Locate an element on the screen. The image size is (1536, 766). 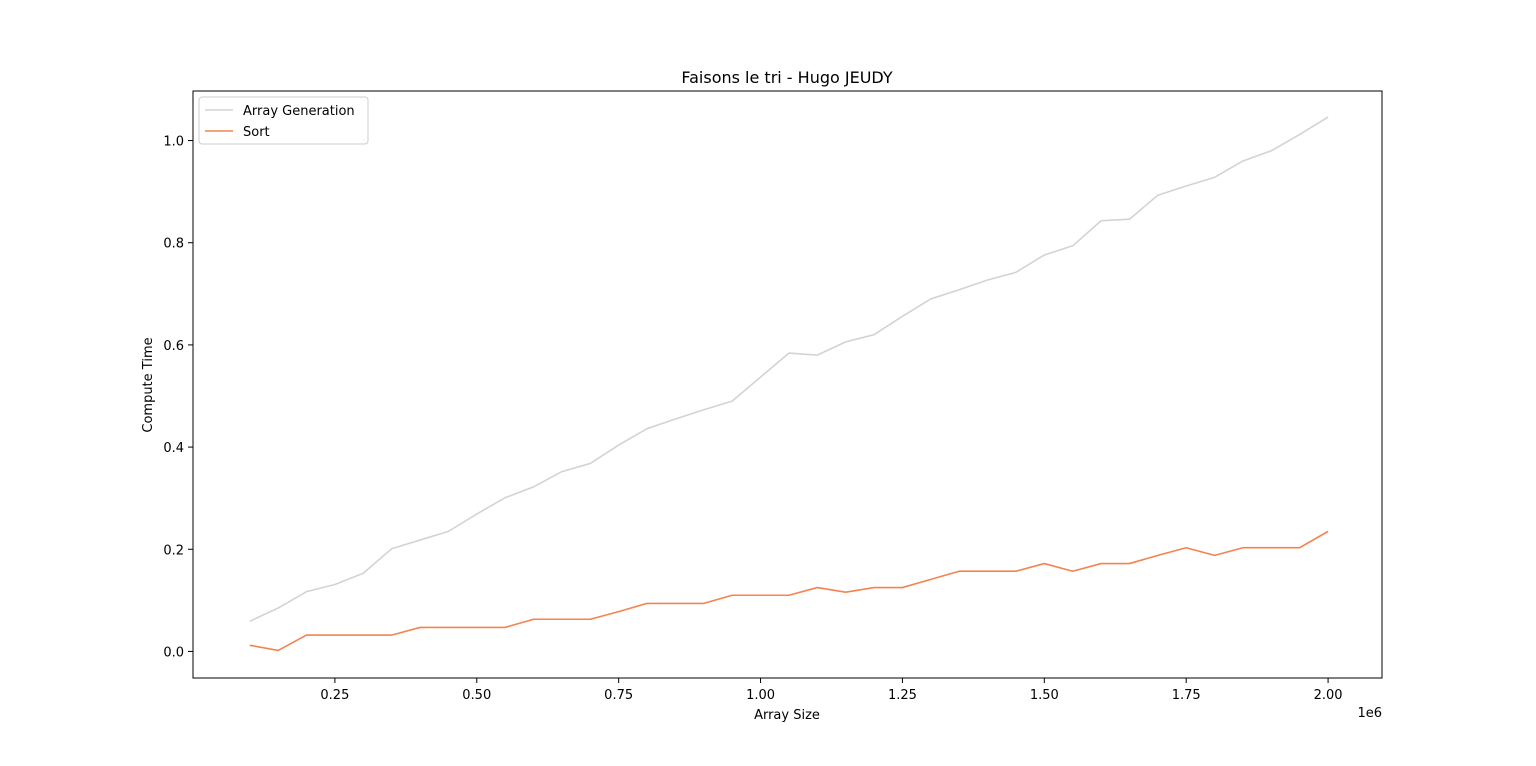
x-axis-ticks: 0.25 0.50 0.75 1.00 1.25 1.50 1.75 2.00 is located at coordinates (831, 690).